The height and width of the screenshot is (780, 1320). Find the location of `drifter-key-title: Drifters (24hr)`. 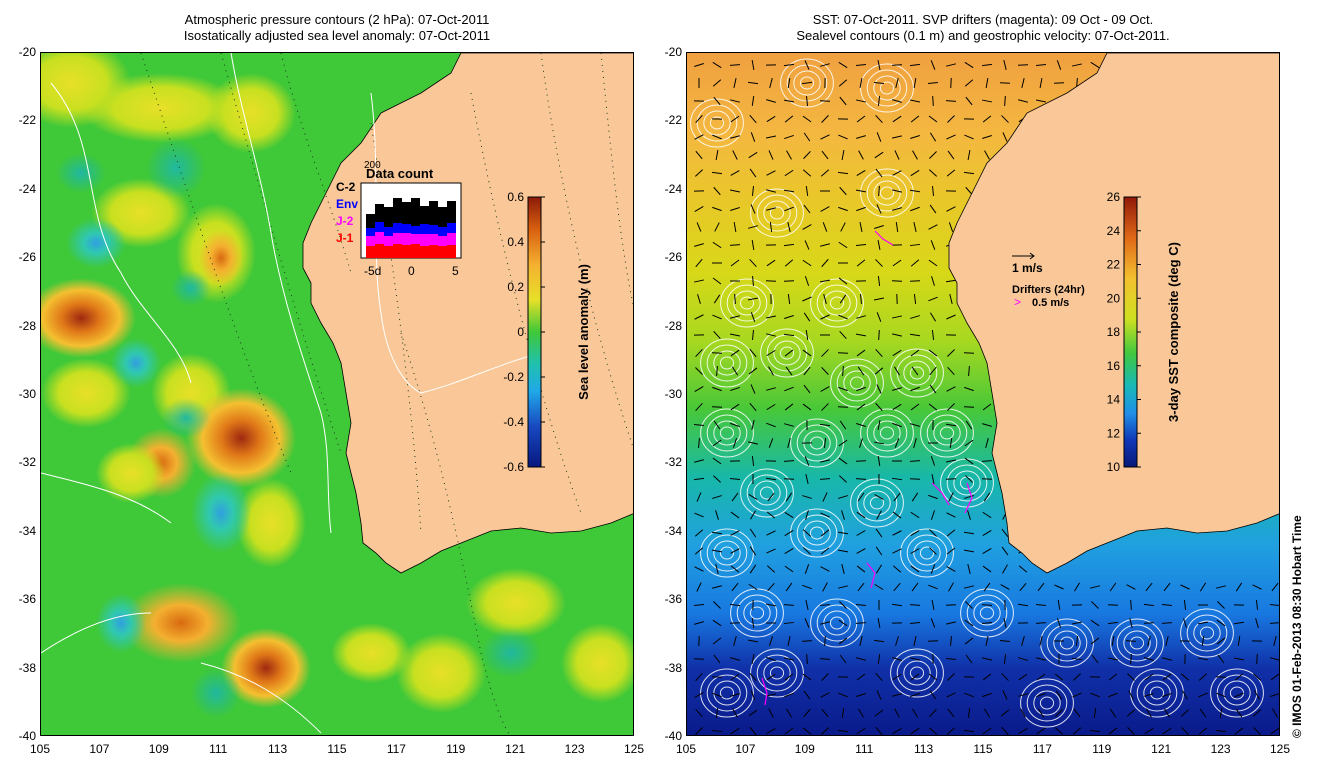

drifter-key-title: Drifters (24hr) is located at coordinates (1048, 290).